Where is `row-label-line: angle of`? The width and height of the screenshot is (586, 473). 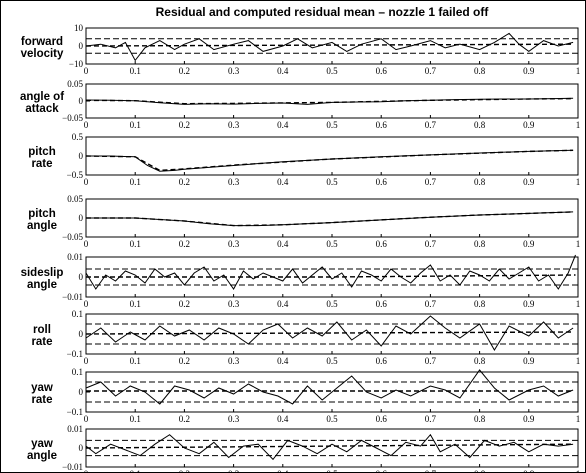
row-label-line: angle of is located at coordinates (42, 97).